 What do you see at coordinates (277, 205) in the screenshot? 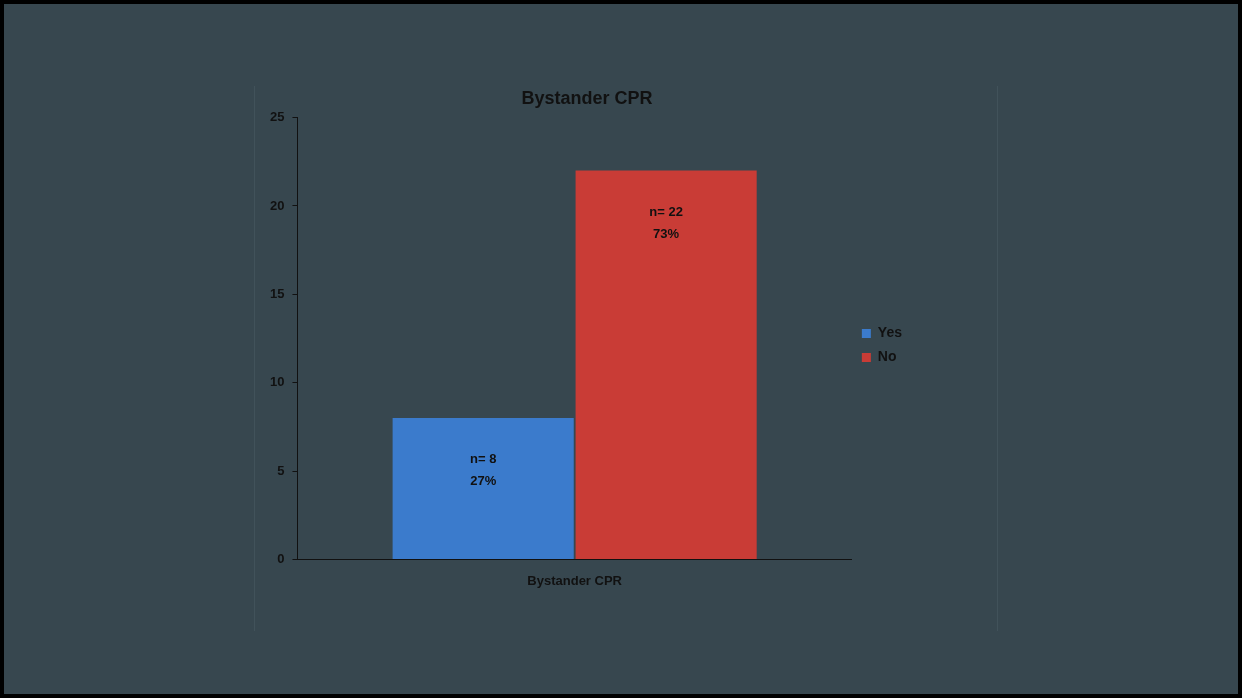
I see `y-tick-label: 20` at bounding box center [277, 205].